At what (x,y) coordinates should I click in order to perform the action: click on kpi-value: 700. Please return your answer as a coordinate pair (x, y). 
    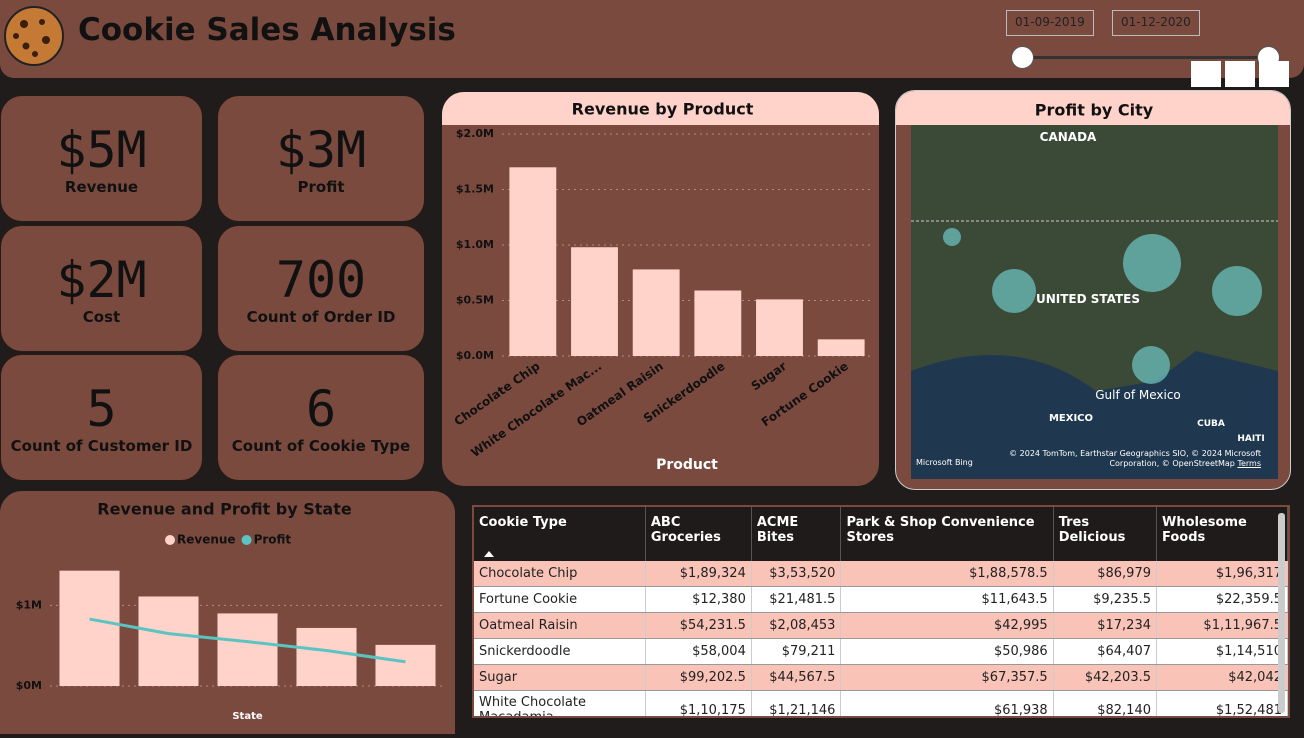
    Looking at the image, I should click on (321, 280).